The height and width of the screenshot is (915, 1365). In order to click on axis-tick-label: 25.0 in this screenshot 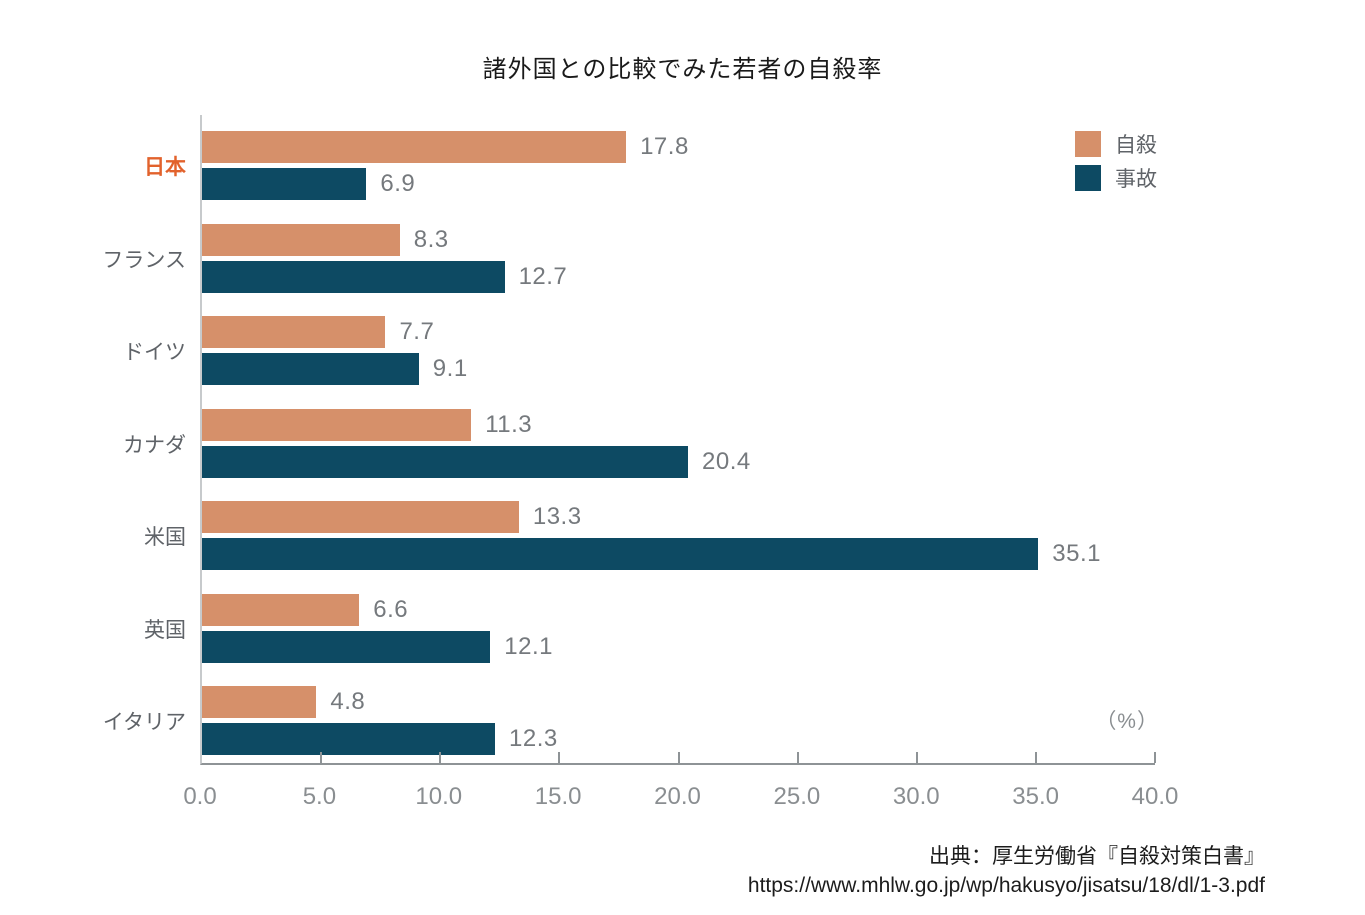, I will do `click(797, 796)`.